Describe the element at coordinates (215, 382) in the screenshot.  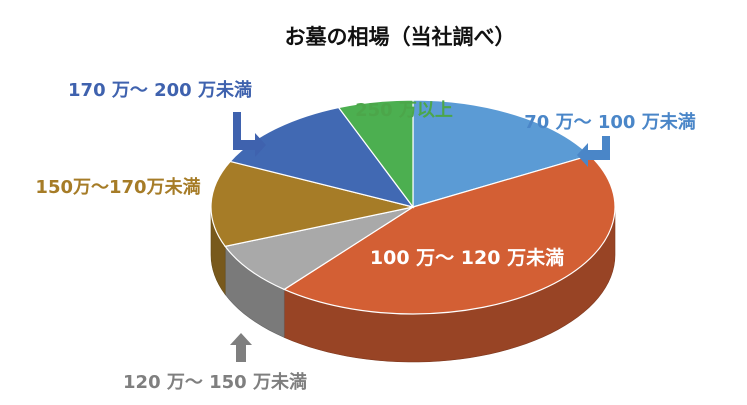
I see `slice-label-2: 120 万～ 150 万未満` at that location.